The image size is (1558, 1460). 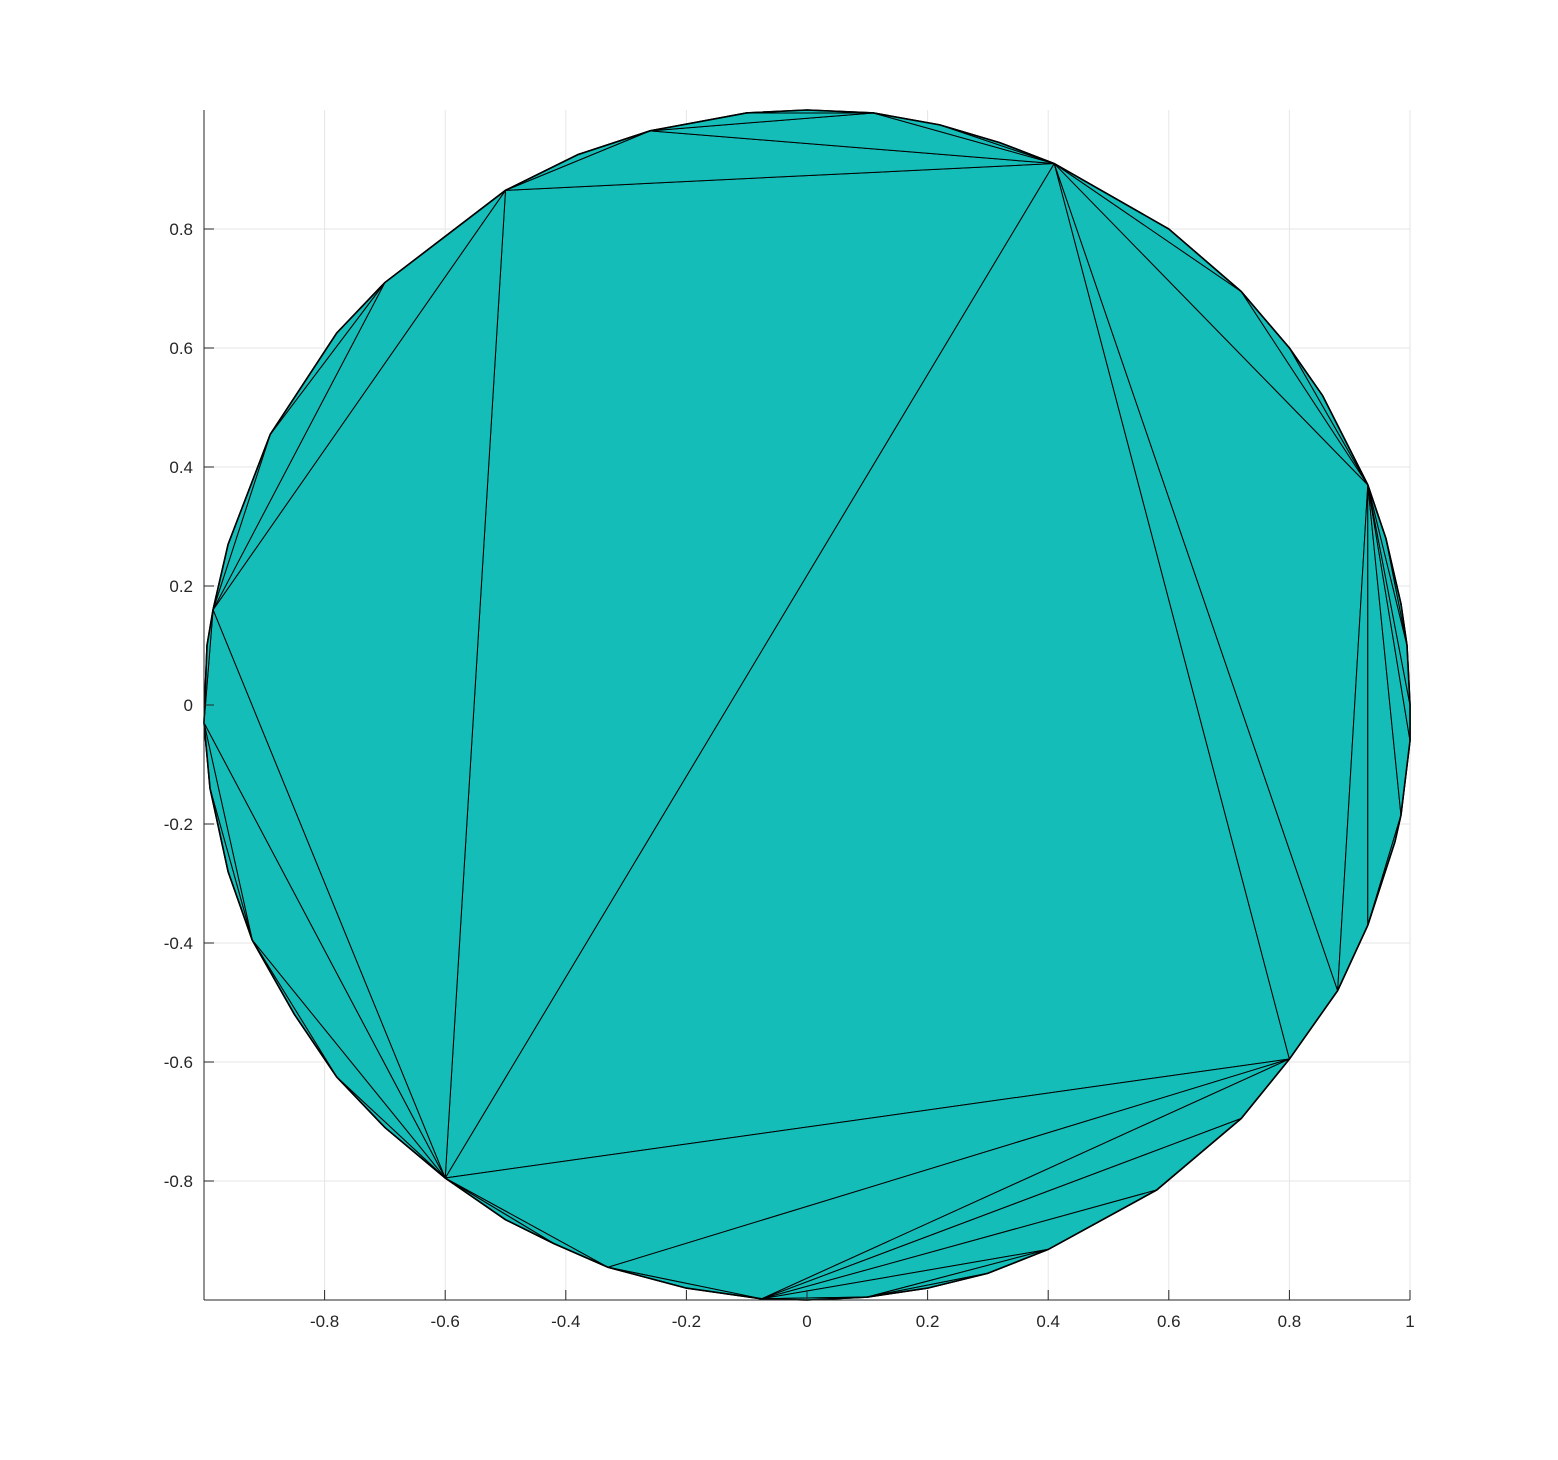 What do you see at coordinates (862, 1310) in the screenshot?
I see `x-axis-ticks: -0.8 -0.6 -0.4 -0.2 0 0.2 0.4 0.6 0.8 1` at bounding box center [862, 1310].